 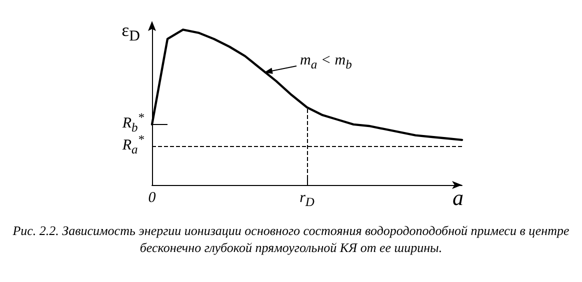 What do you see at coordinates (458, 197) in the screenshot?
I see `x-axis-title: a` at bounding box center [458, 197].